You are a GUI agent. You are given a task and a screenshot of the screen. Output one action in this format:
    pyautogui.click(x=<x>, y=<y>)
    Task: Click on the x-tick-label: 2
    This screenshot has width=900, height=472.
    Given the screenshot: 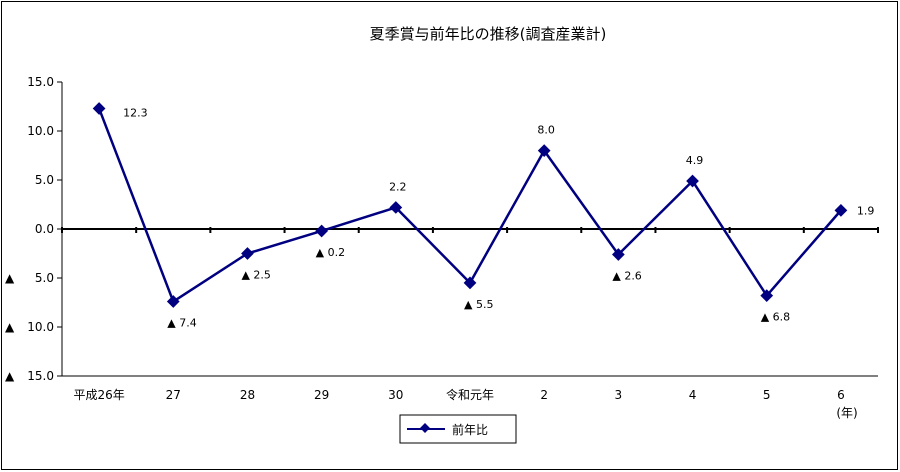 What is the action you would take?
    pyautogui.click(x=544, y=395)
    